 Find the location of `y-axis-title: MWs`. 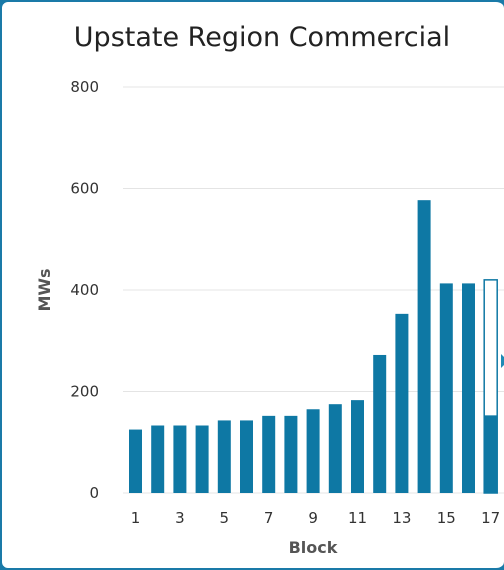

y-axis-title: MWs is located at coordinates (44, 289).